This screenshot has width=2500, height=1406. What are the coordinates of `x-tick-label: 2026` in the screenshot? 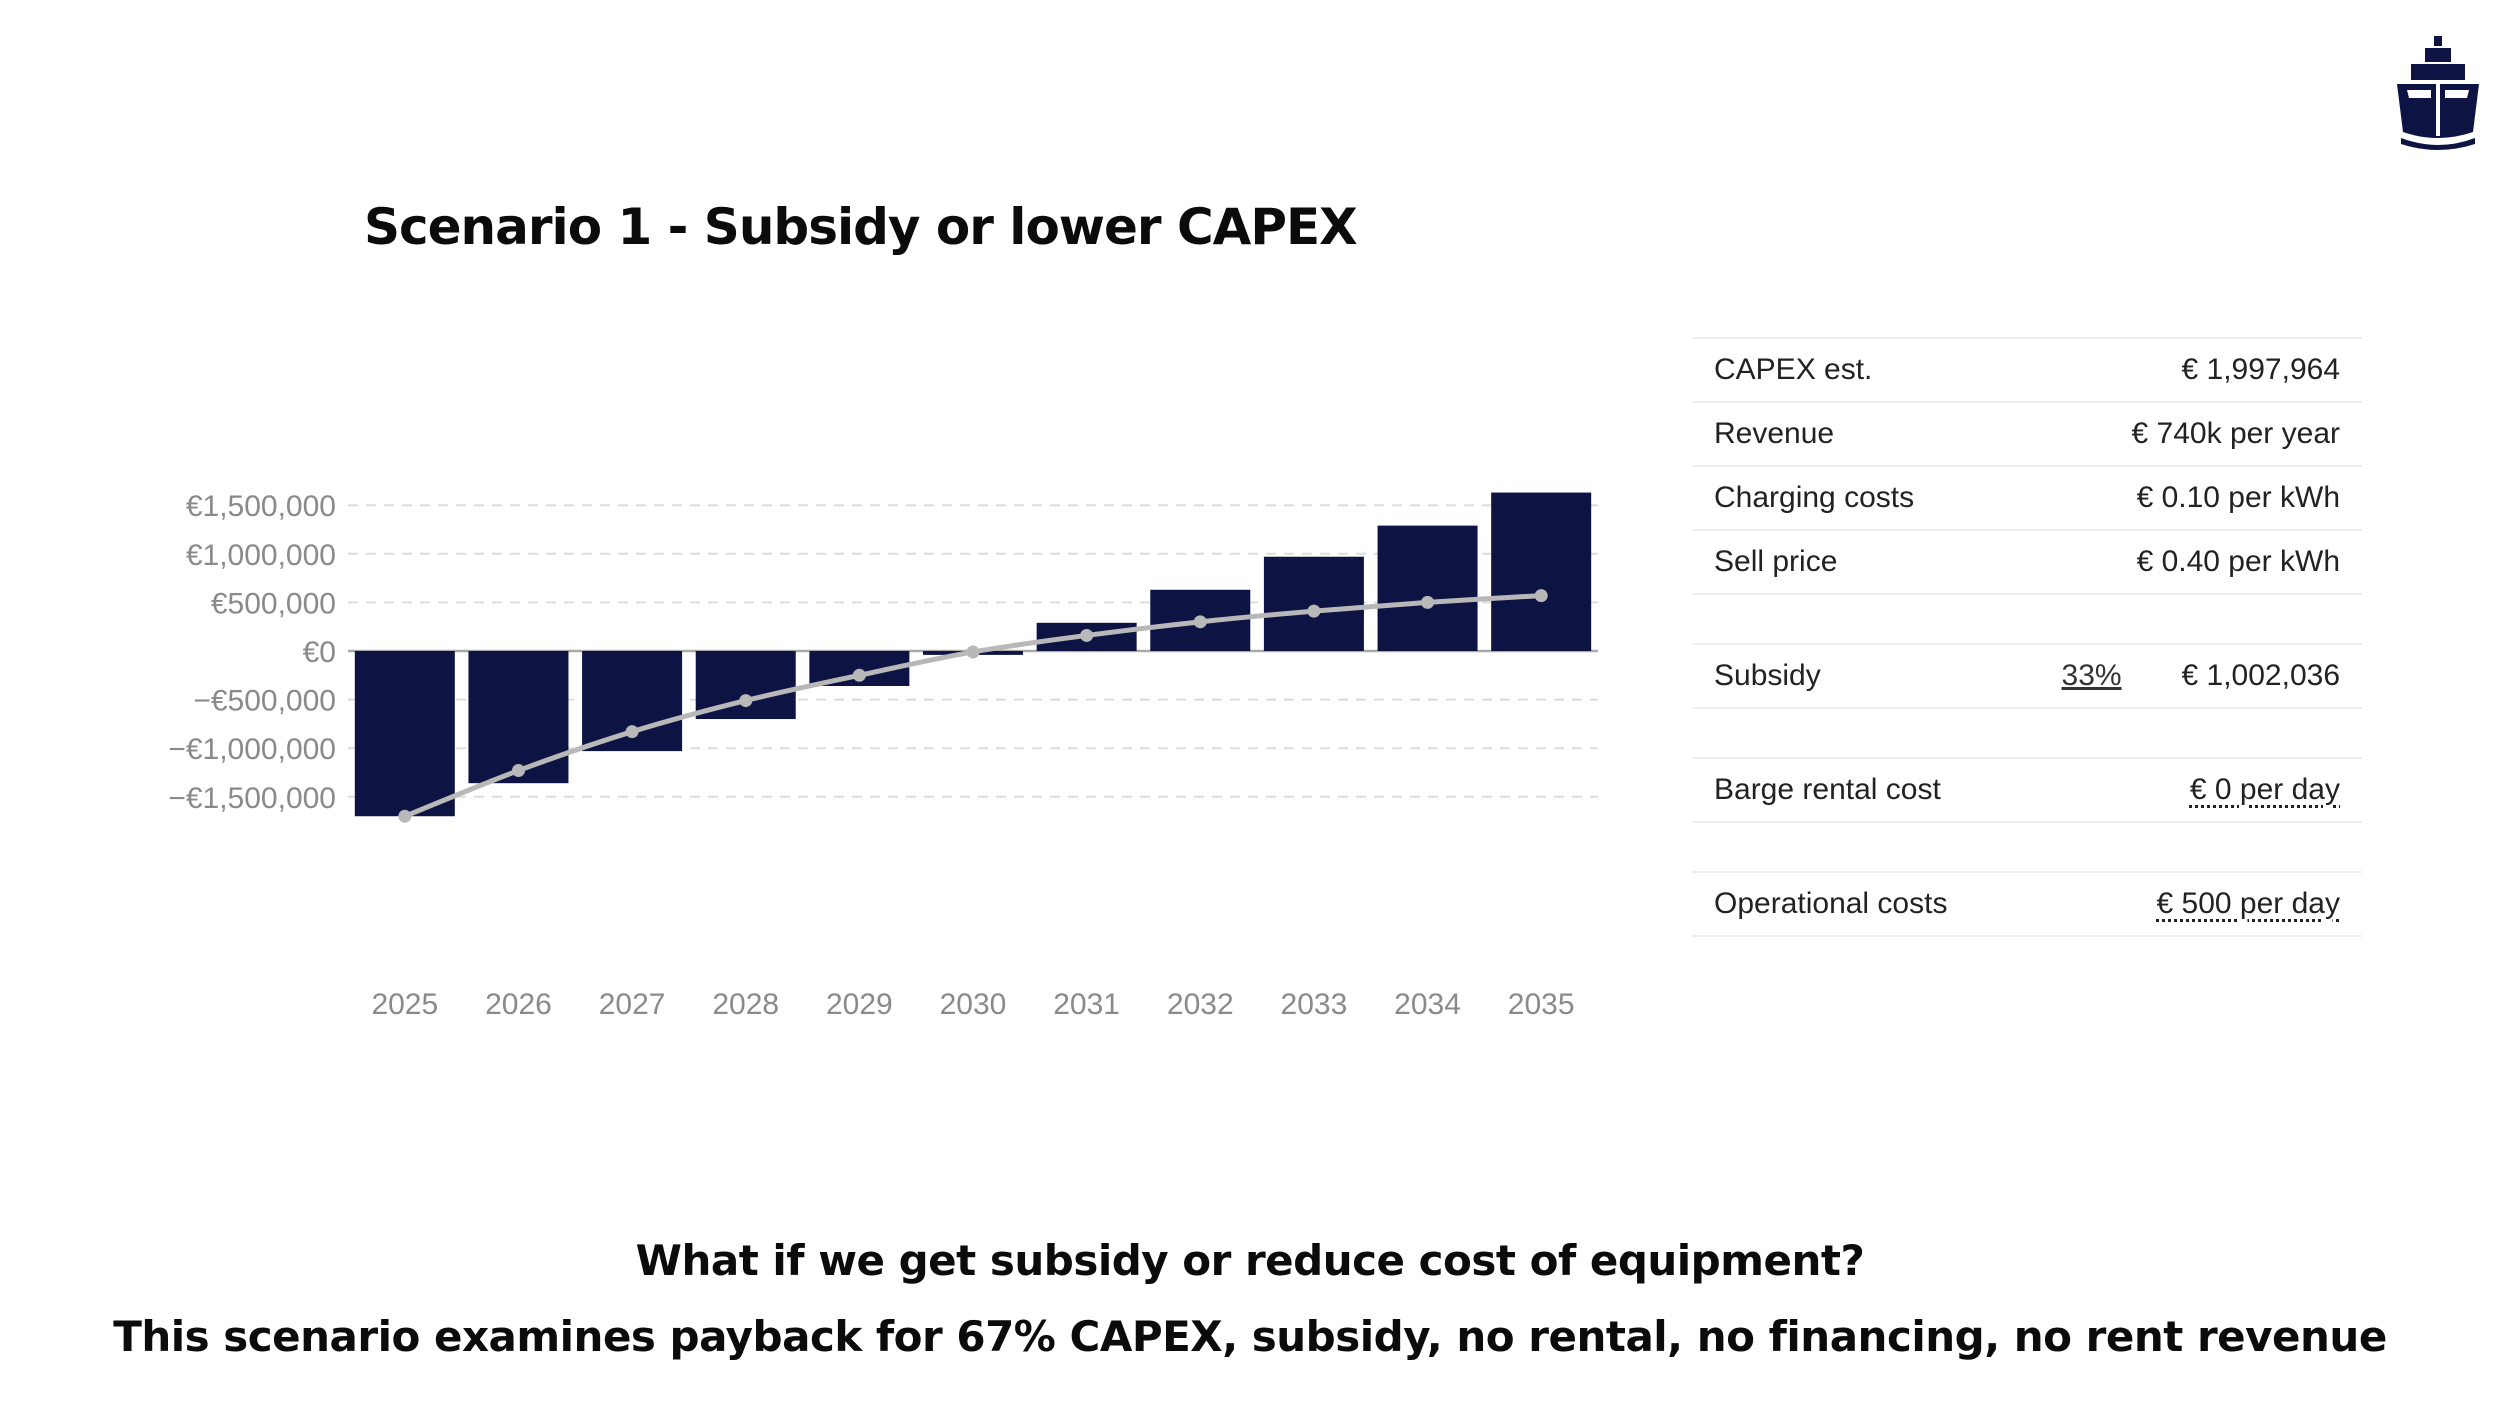 It's located at (518, 1004).